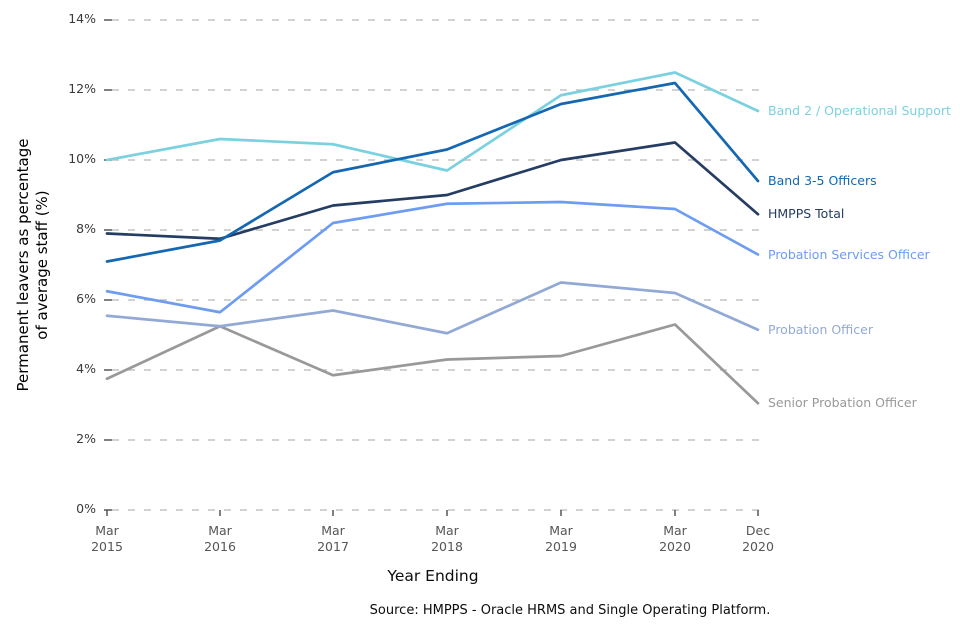 The height and width of the screenshot is (640, 960). I want to click on series-line-senior-probation-officer, so click(432, 364).